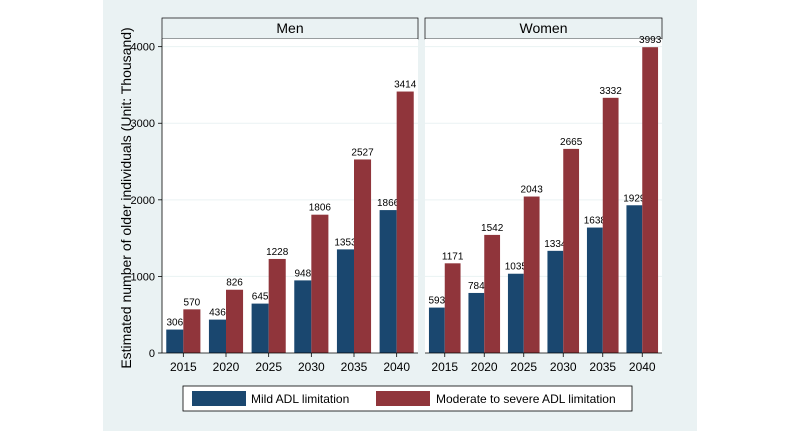 Image resolution: width=800 pixels, height=431 pixels. Describe the element at coordinates (289, 28) in the screenshot. I see `panel-title: Men` at that location.